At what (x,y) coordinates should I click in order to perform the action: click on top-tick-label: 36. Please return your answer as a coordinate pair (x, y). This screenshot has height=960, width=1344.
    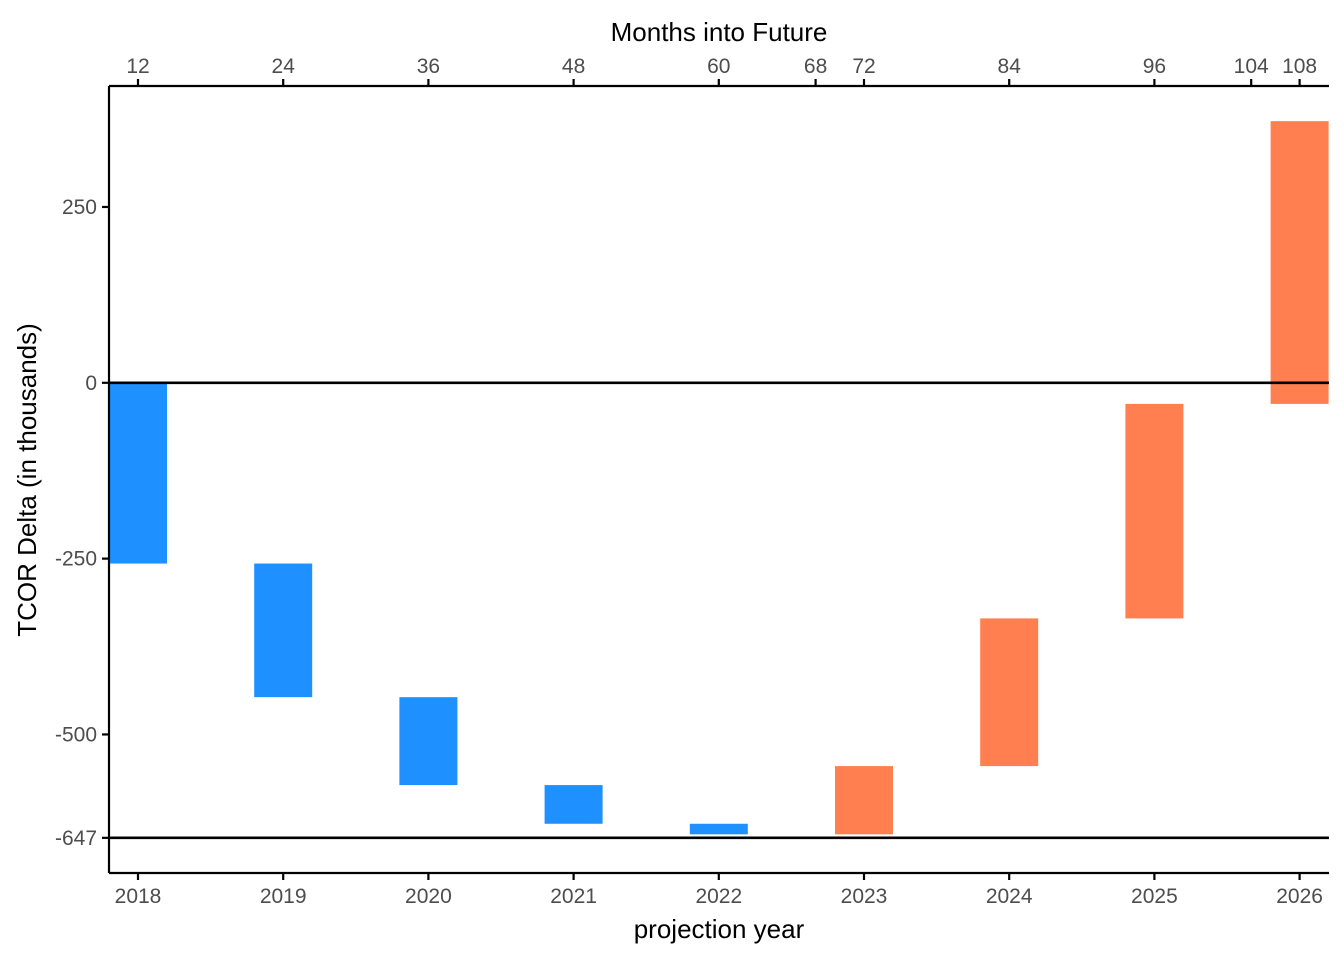
    Looking at the image, I should click on (428, 66).